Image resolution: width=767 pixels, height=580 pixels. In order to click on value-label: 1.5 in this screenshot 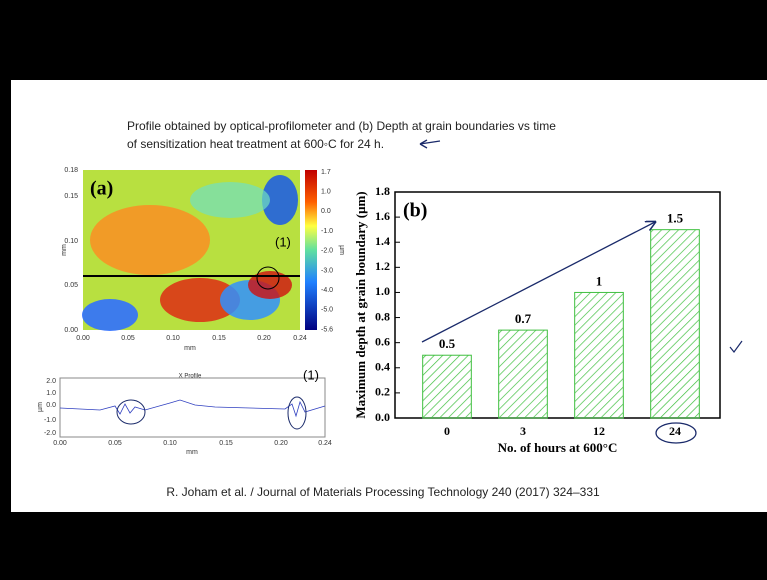, I will do `click(675, 218)`.